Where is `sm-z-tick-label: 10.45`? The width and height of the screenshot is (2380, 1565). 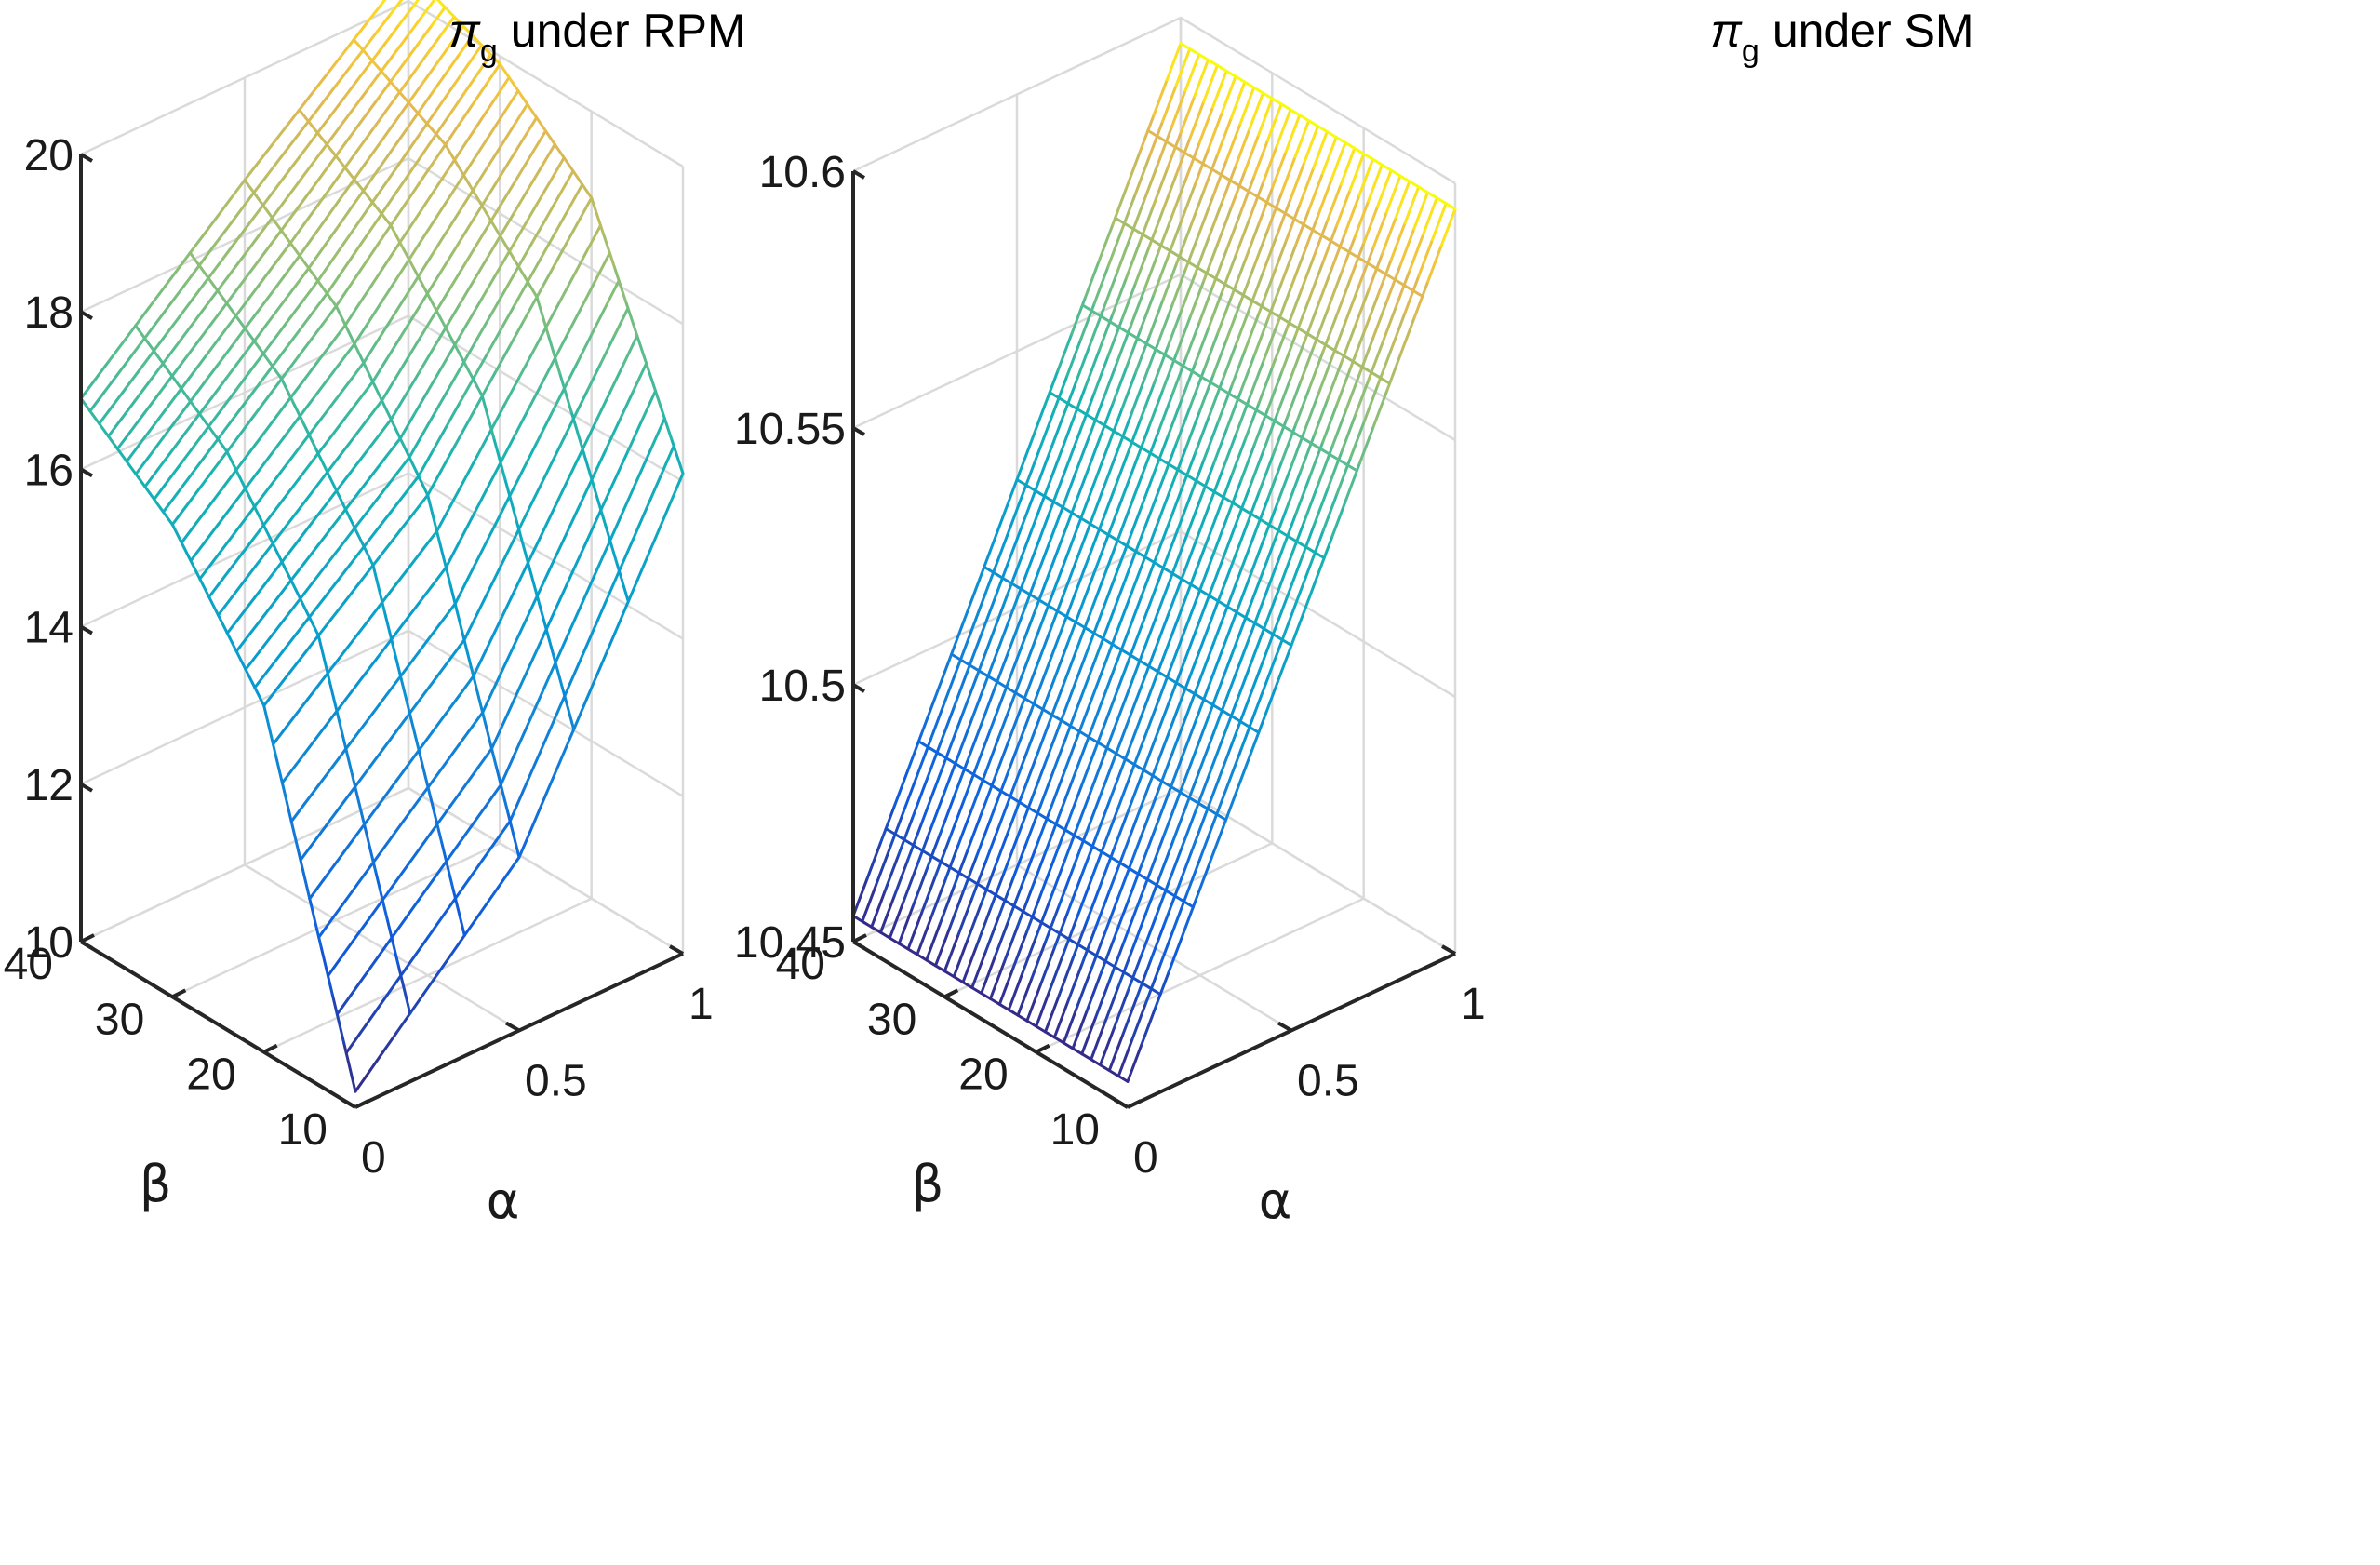
sm-z-tick-label: 10.45 is located at coordinates (790, 943).